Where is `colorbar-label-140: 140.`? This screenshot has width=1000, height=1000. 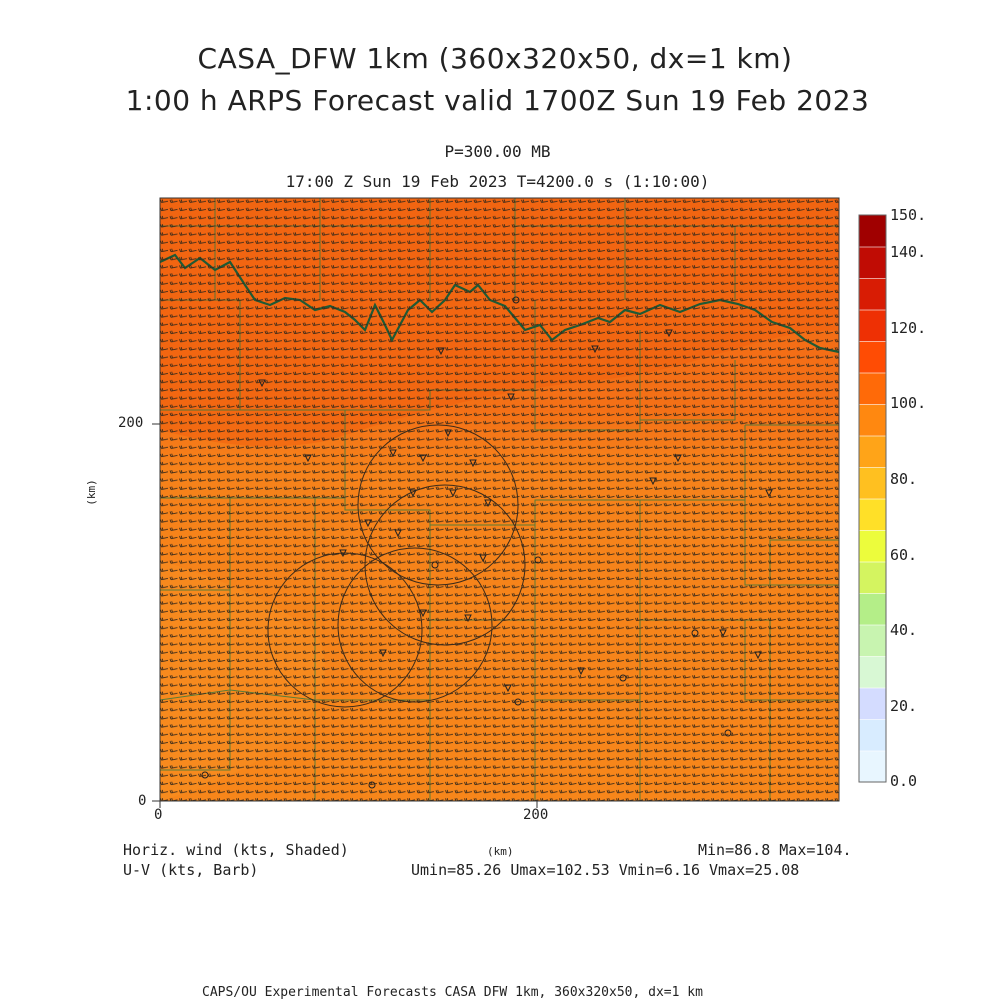
colorbar-label-140: 140. is located at coordinates (908, 252).